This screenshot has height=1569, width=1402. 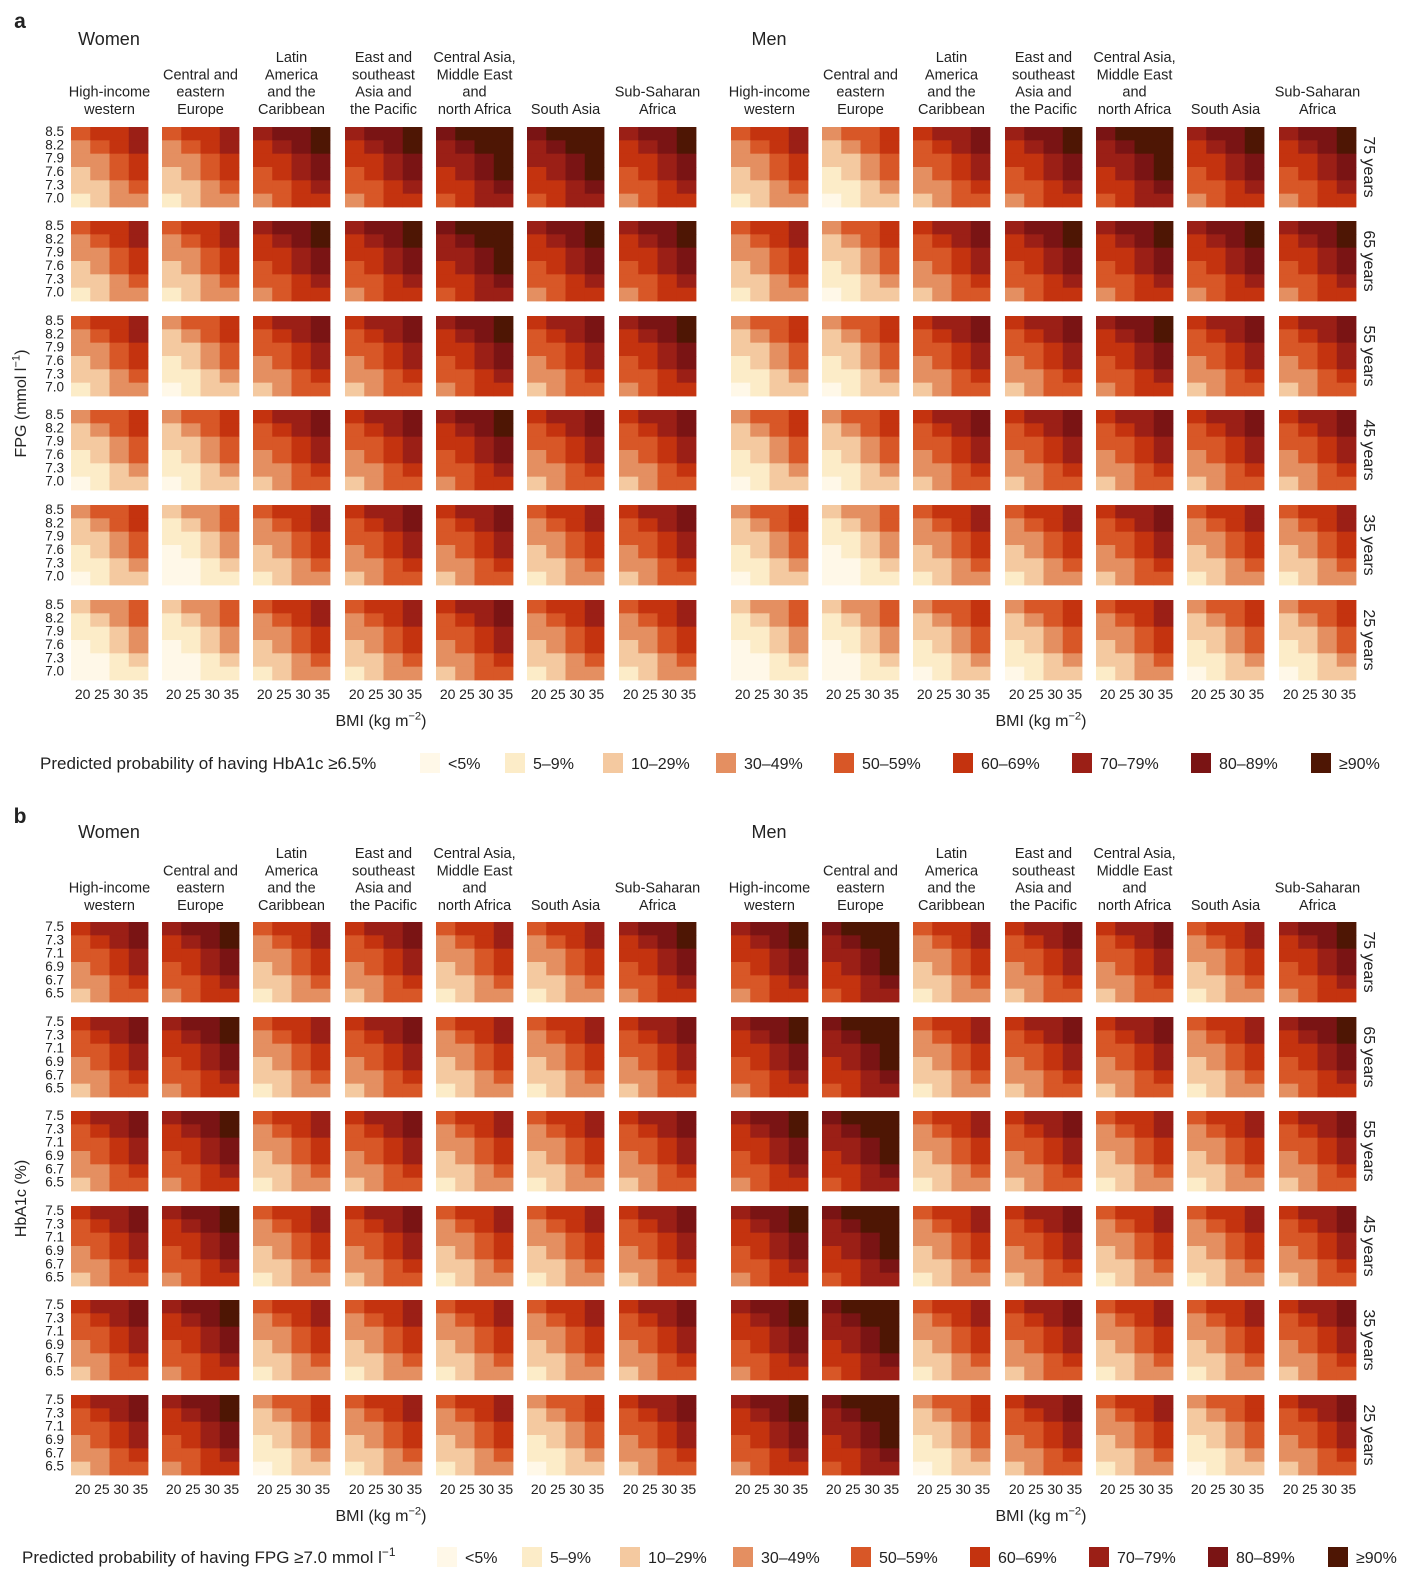 I want to click on bmi-tick-label: 35, so click(x=597, y=1489).